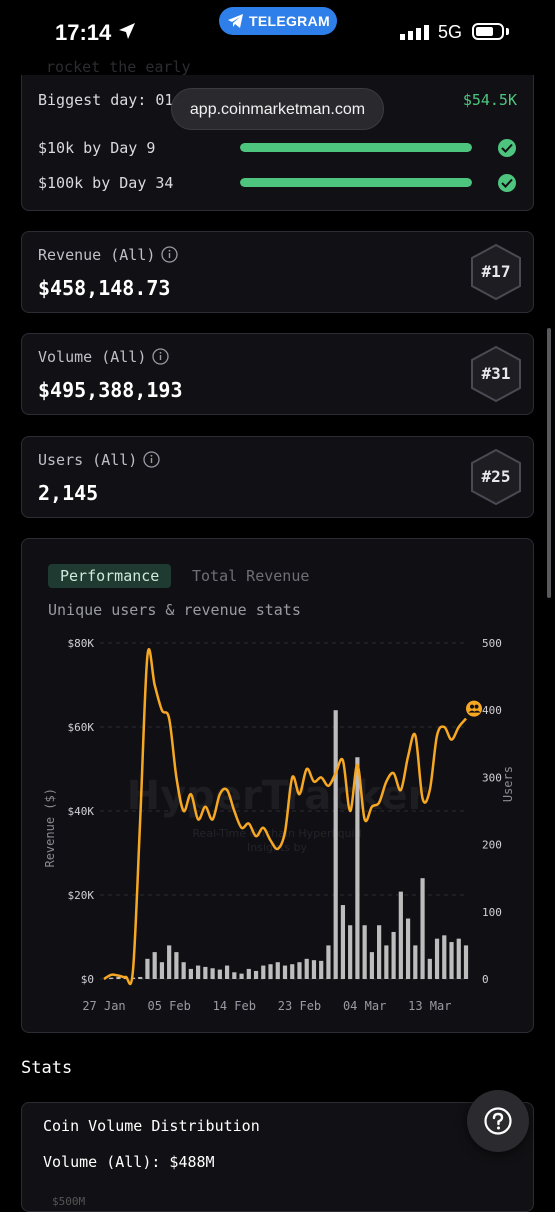  I want to click on chart-watermark-sub-1: Real-Time Onchain Hyperliquid, so click(276, 833).